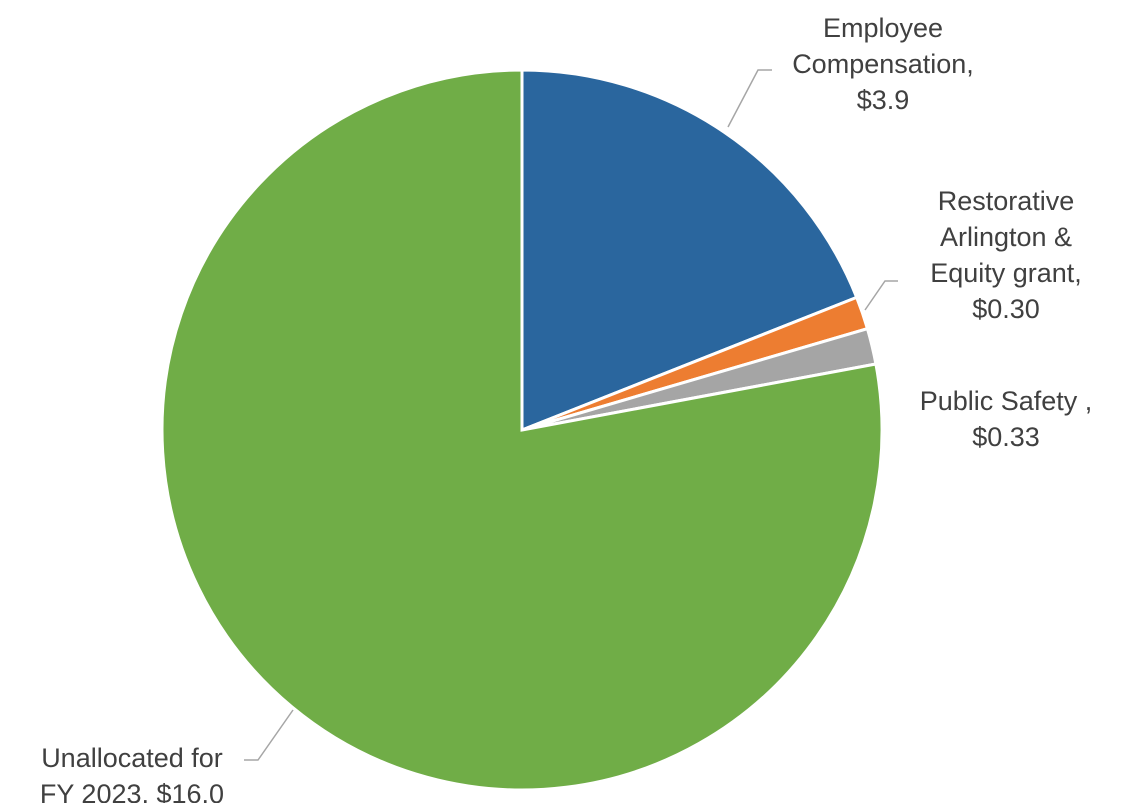 The width and height of the screenshot is (1130, 803). What do you see at coordinates (269, 735) in the screenshot?
I see `leader-line-unallocated-for-fy-2023` at bounding box center [269, 735].